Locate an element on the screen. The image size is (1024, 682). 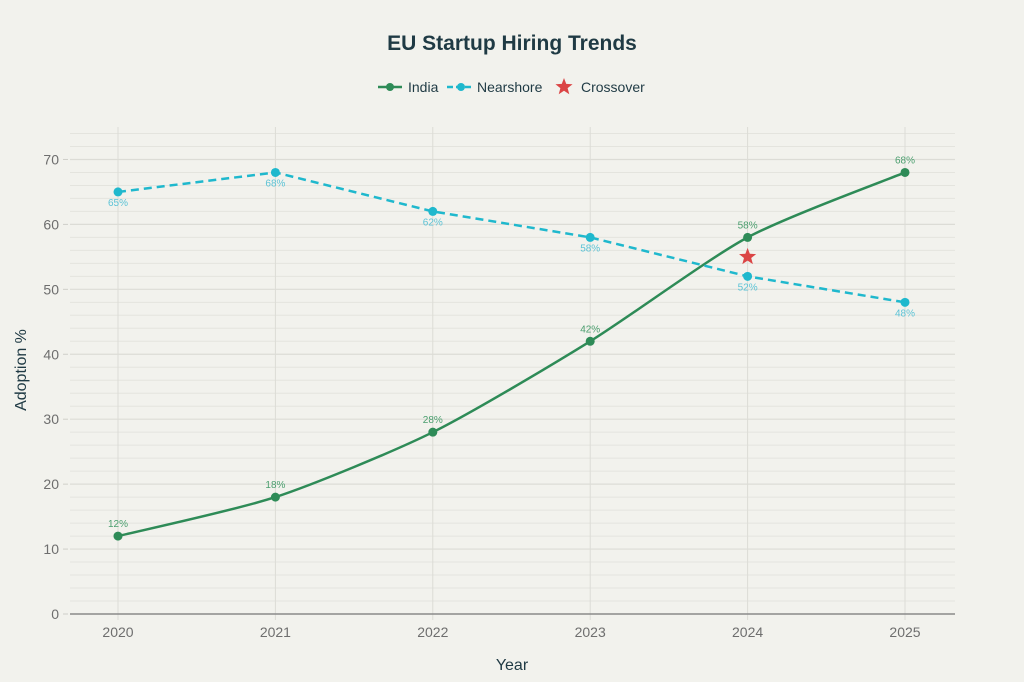
chart-title: EU Startup Hiring Trends is located at coordinates (512, 43).